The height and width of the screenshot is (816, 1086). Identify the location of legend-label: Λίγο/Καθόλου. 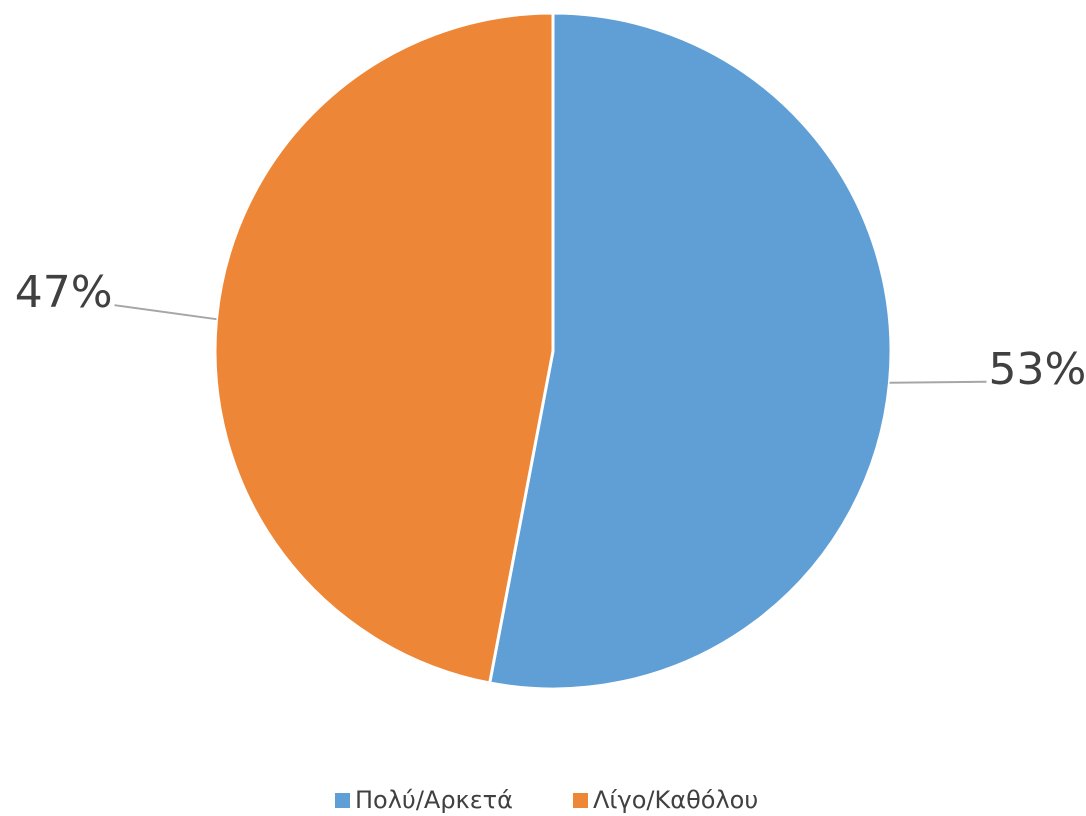
(675, 800).